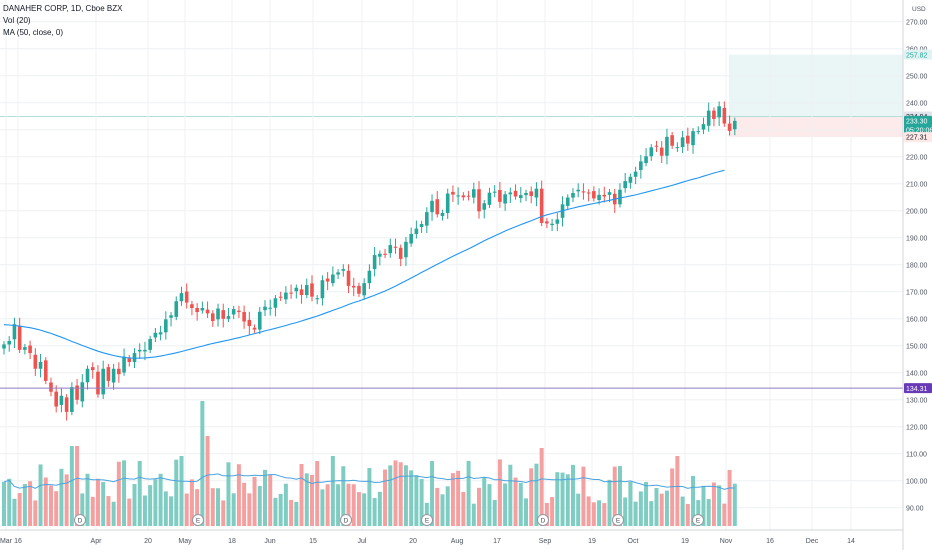  Describe the element at coordinates (816, 85) in the screenshot. I see `target-zone` at that location.